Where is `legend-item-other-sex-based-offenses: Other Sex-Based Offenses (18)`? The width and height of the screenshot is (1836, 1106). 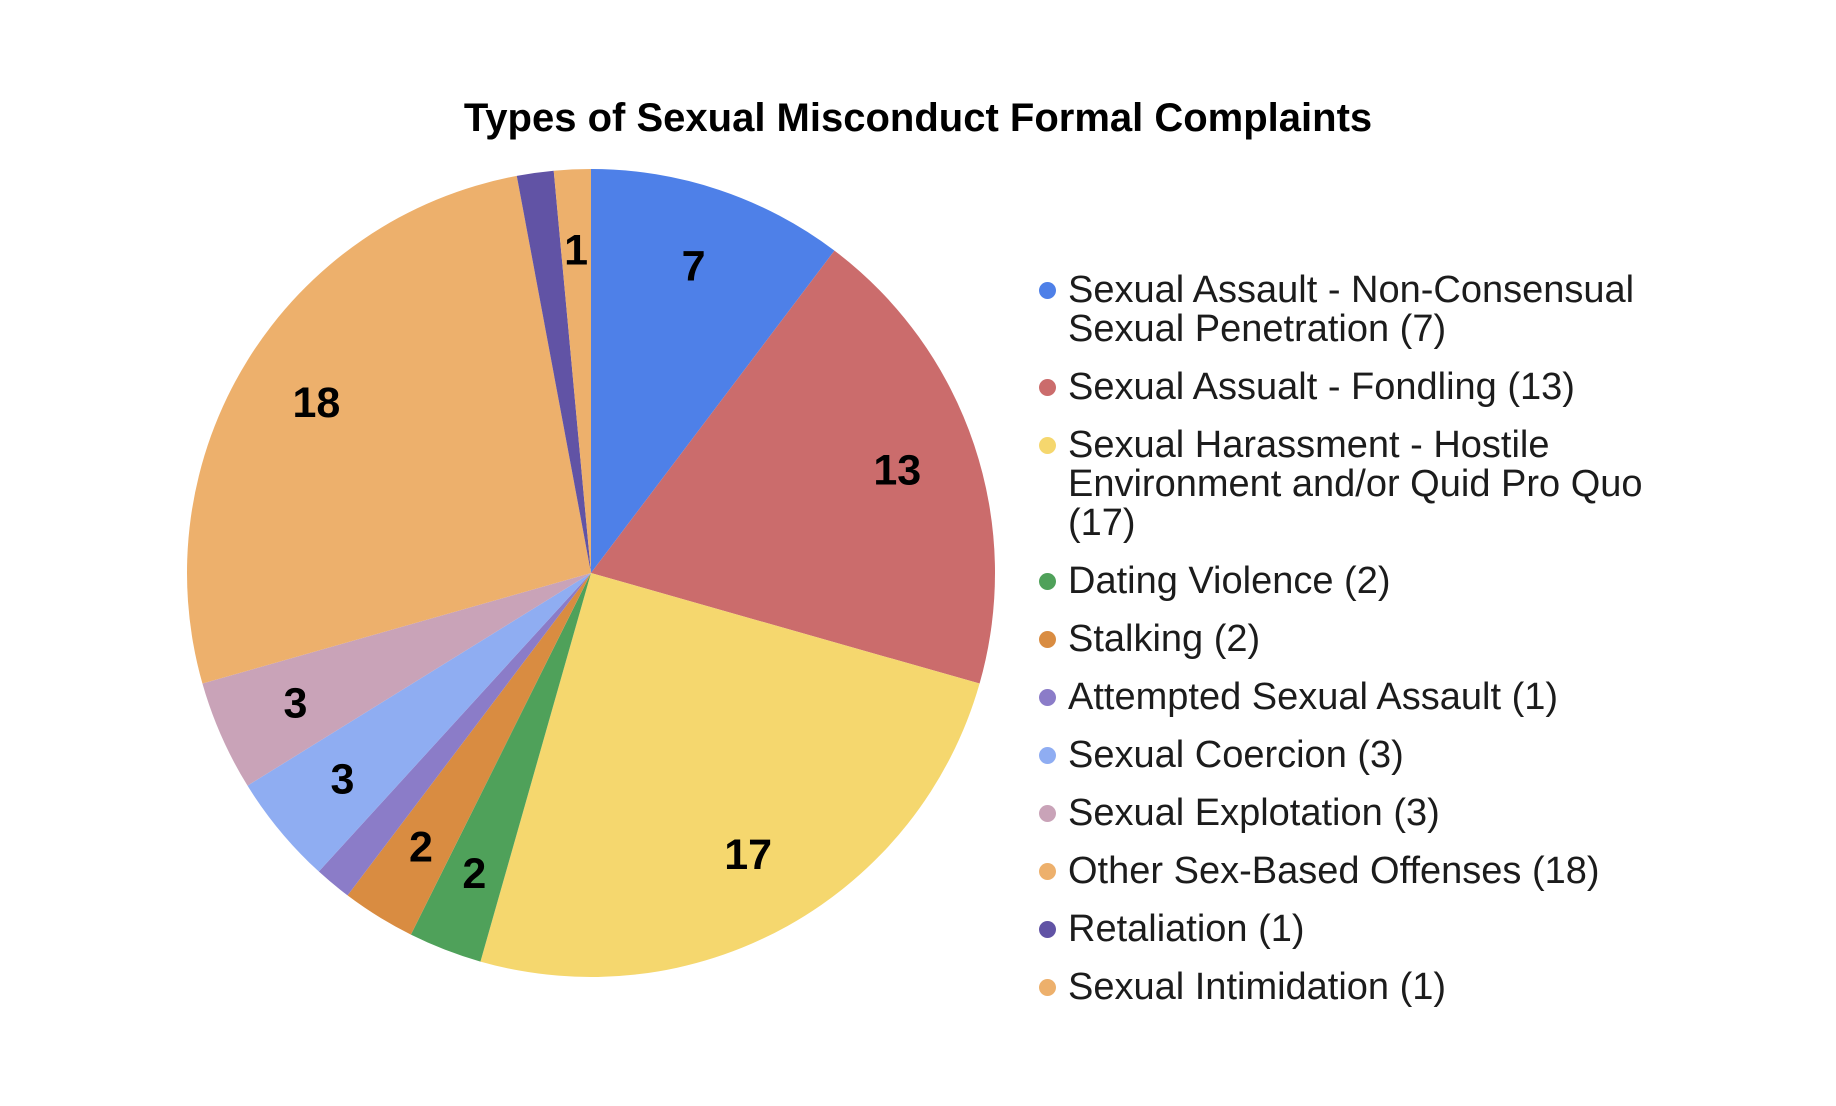 legend-item-other-sex-based-offenses: Other Sex-Based Offenses (18) is located at coordinates (1369, 871).